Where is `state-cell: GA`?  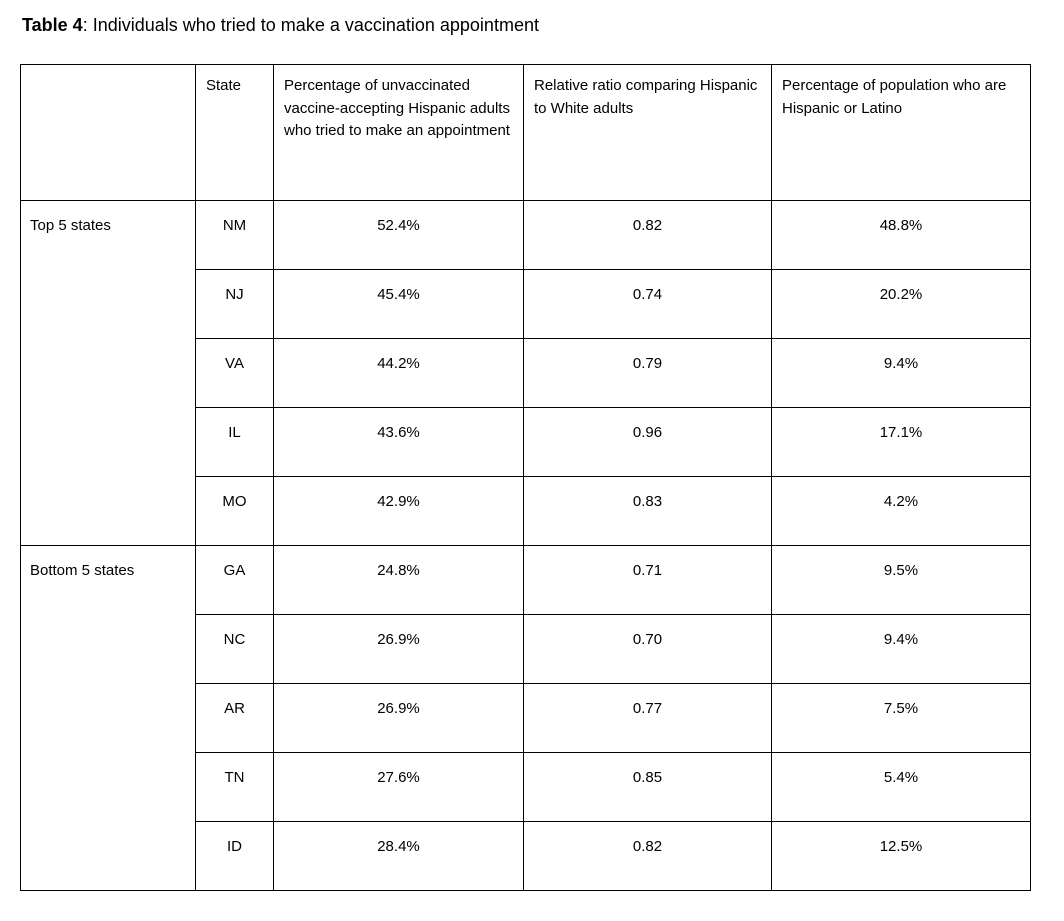 state-cell: GA is located at coordinates (234, 580).